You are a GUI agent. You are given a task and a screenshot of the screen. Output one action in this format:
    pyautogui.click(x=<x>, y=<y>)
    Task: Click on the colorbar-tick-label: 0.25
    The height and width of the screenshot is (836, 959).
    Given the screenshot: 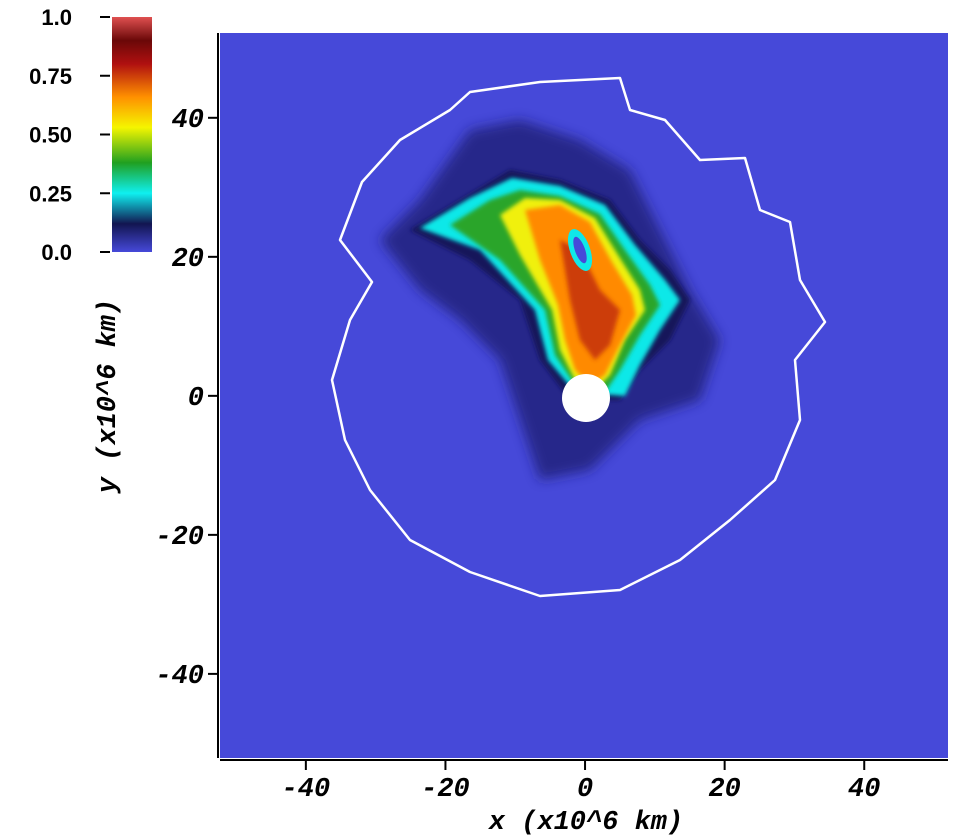 What is the action you would take?
    pyautogui.click(x=50, y=193)
    